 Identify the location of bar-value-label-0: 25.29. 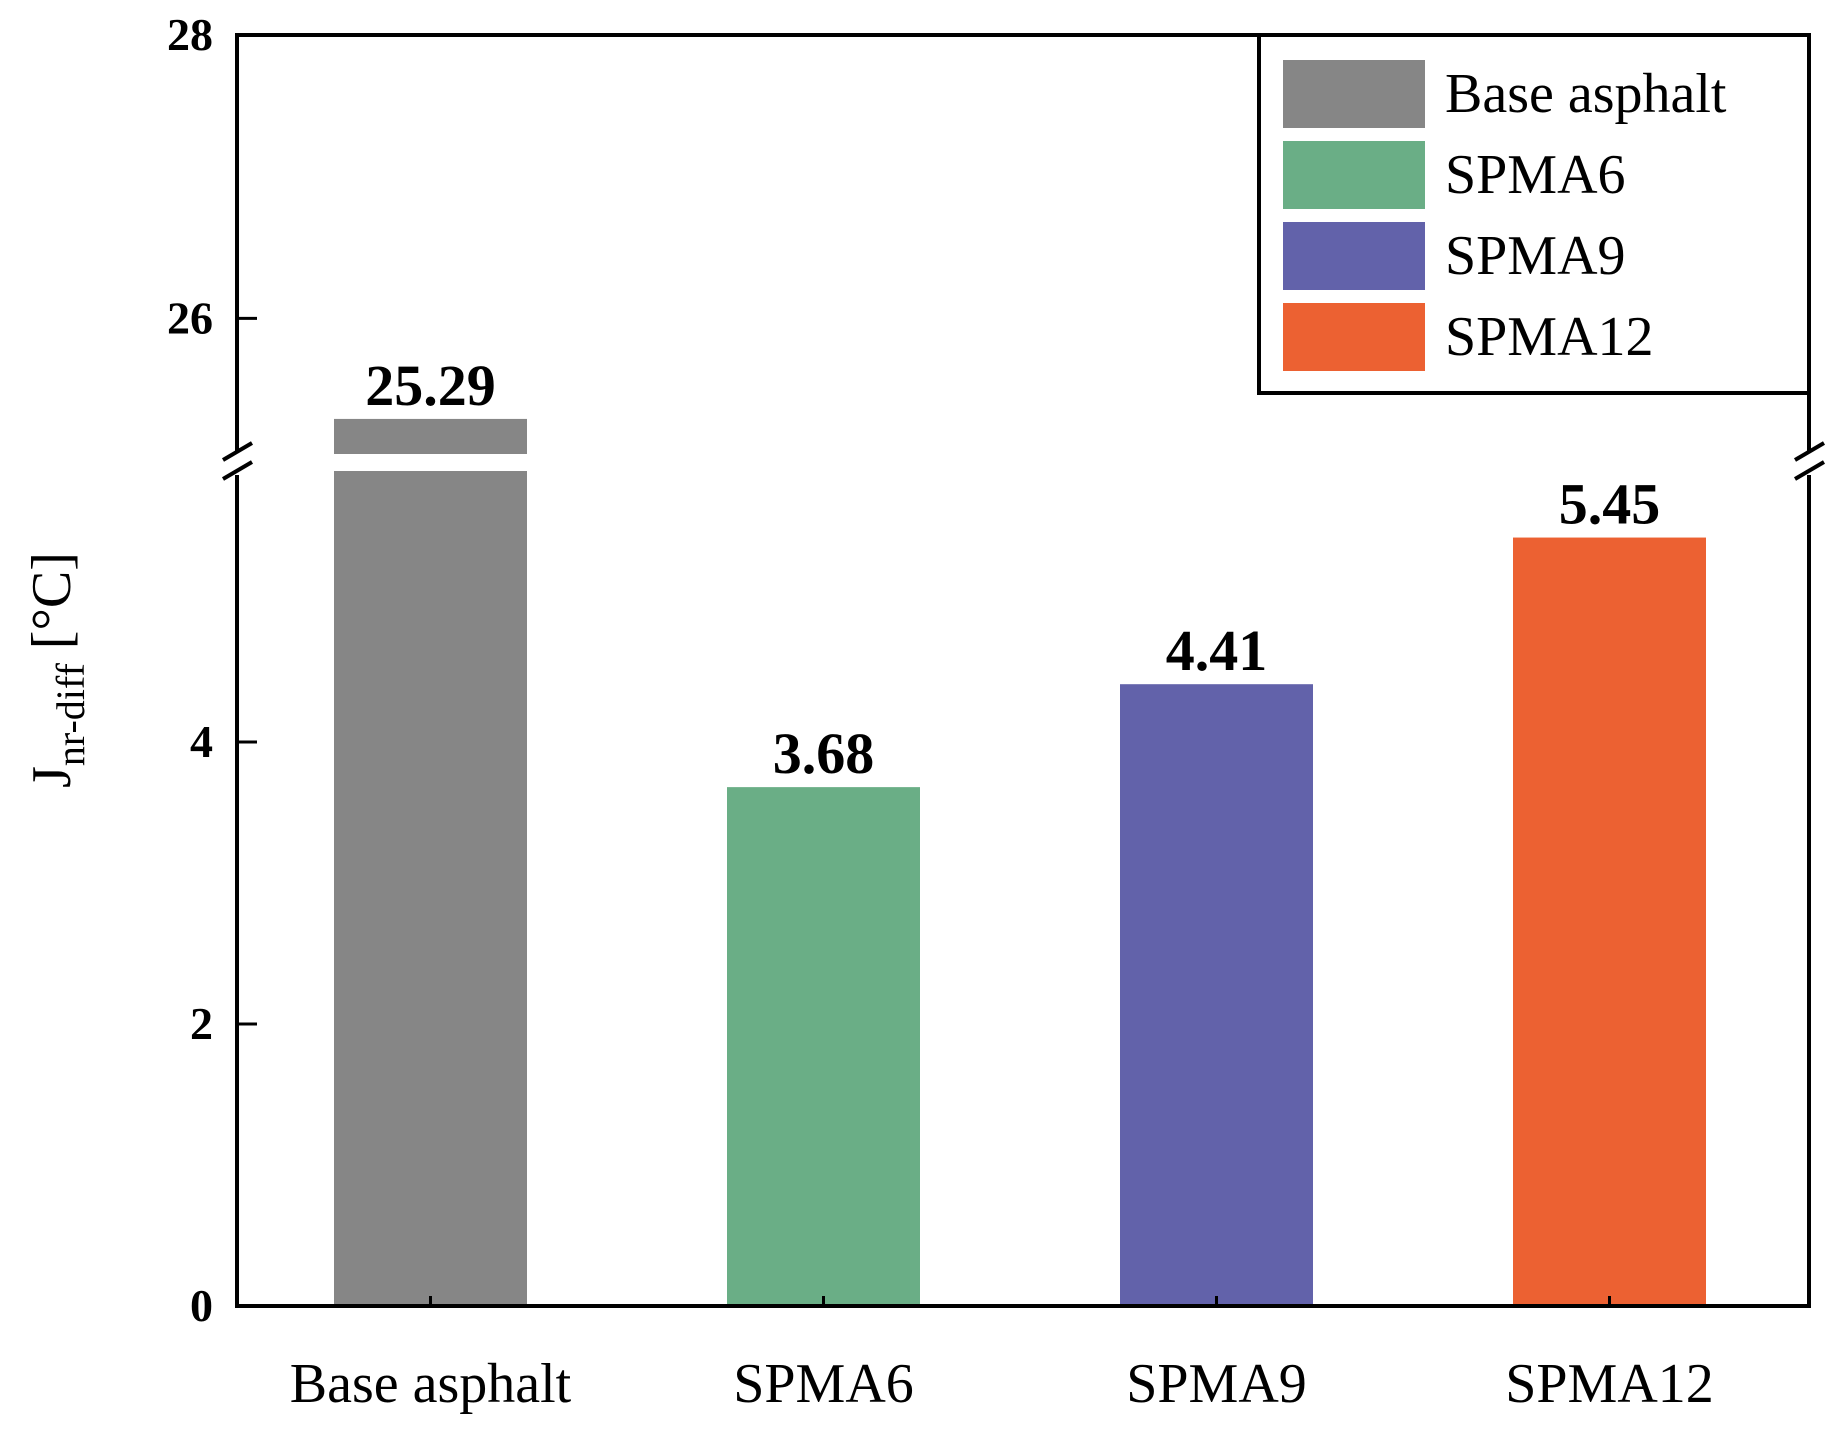
(430, 385).